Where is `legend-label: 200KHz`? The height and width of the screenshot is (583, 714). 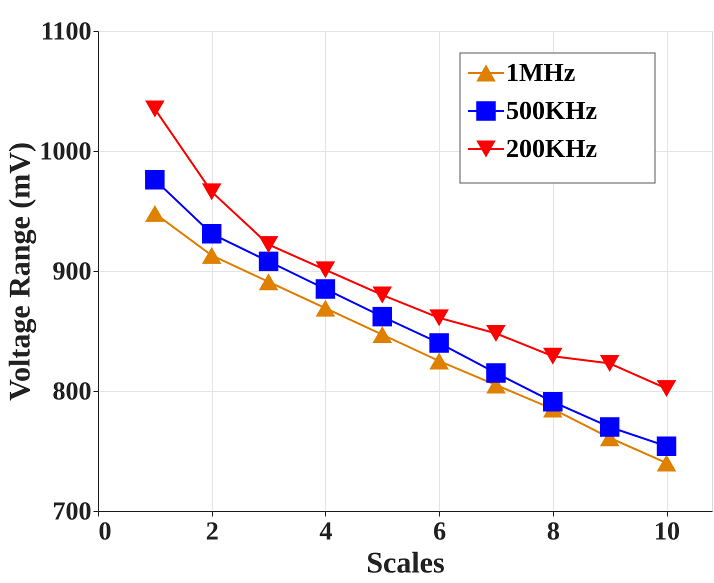 legend-label: 200KHz is located at coordinates (551, 148).